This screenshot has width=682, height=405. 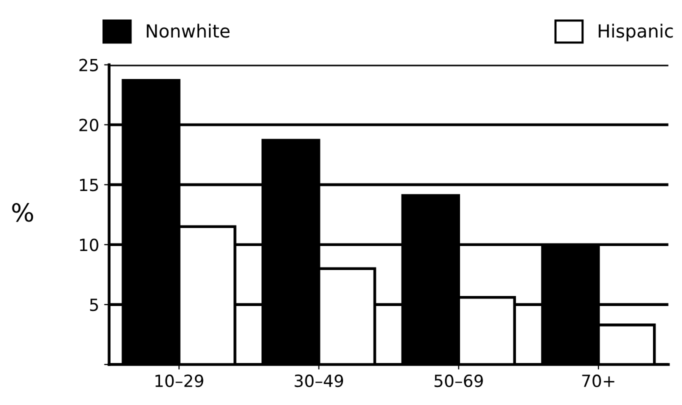 I want to click on y-axis-title: %, so click(x=23, y=212).